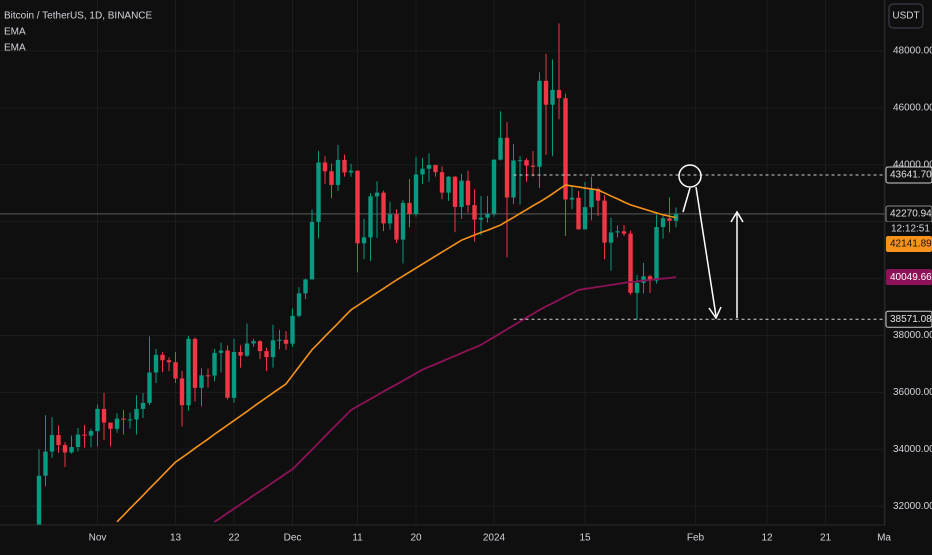  What do you see at coordinates (293, 538) in the screenshot?
I see `x-tick-label: Dec` at bounding box center [293, 538].